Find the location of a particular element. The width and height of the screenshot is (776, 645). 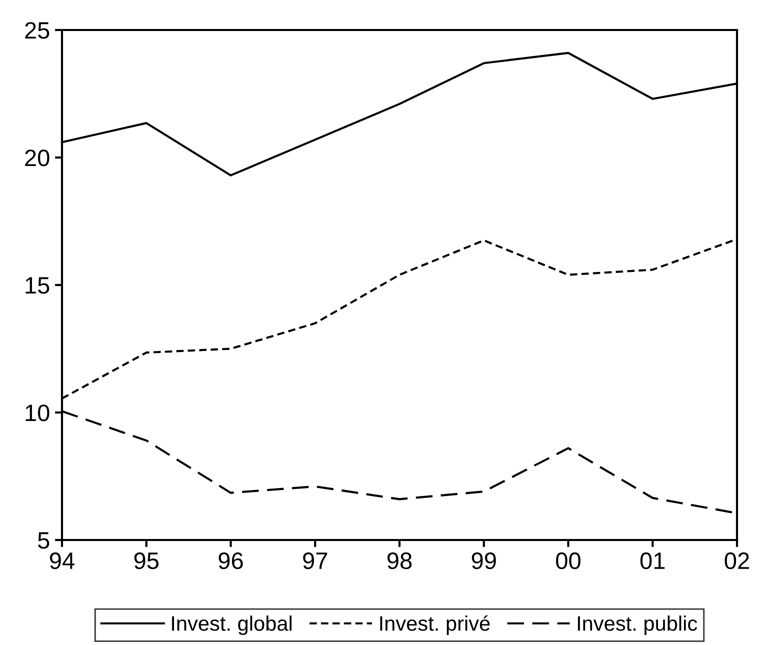

x-tick-label: 00 is located at coordinates (568, 561).